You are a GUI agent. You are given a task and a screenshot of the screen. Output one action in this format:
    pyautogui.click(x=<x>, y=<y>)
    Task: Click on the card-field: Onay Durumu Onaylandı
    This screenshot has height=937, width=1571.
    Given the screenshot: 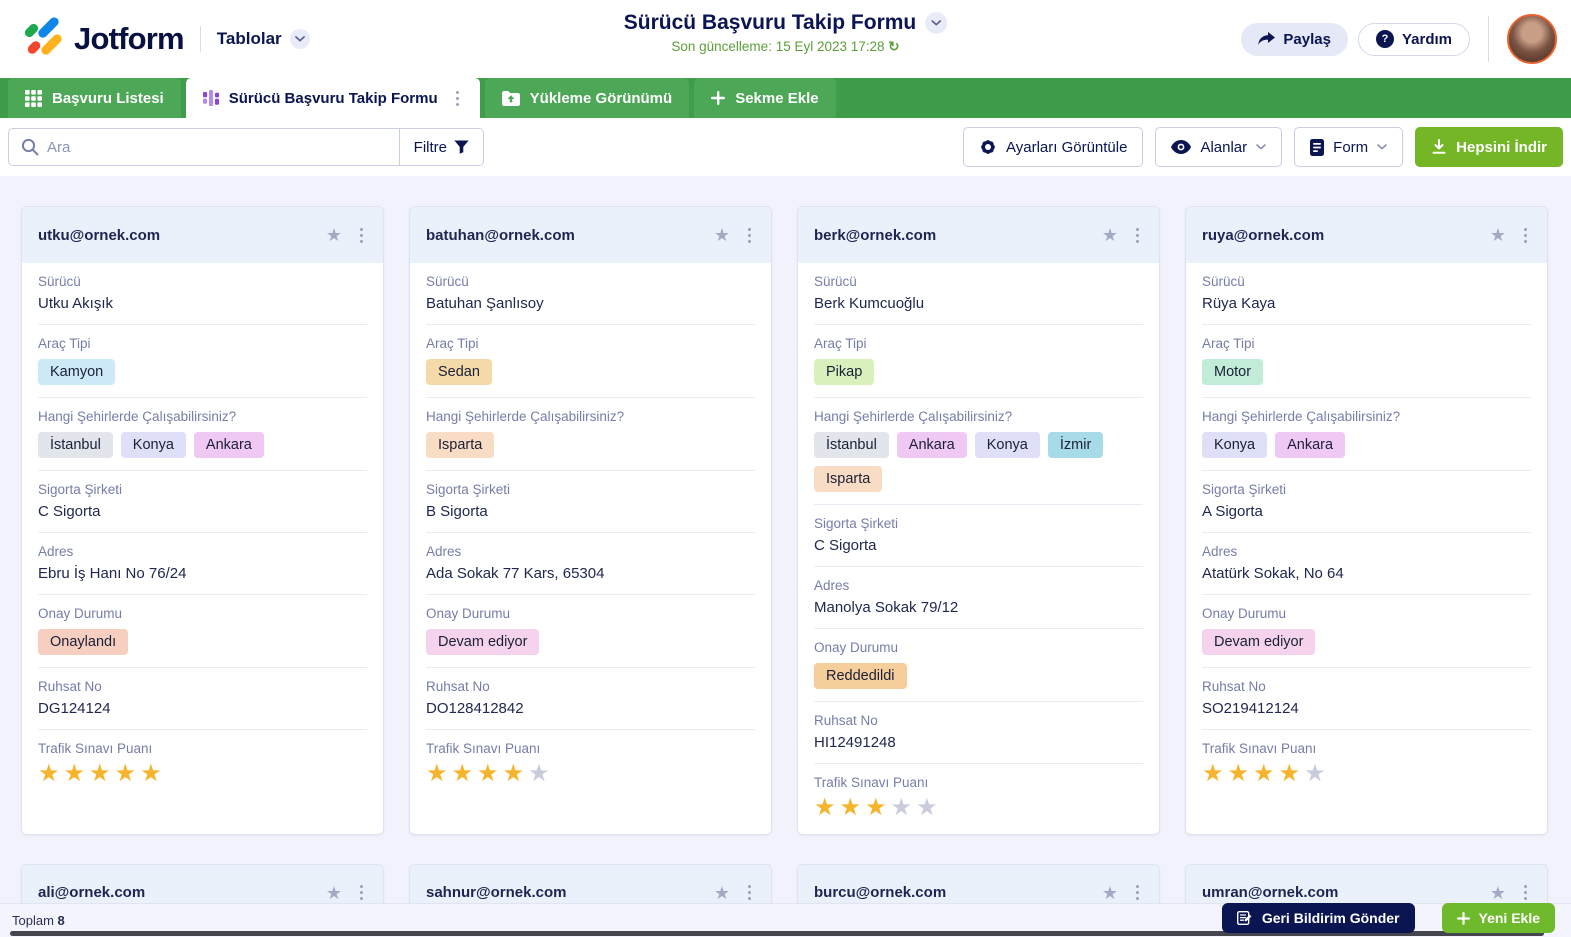 What is the action you would take?
    pyautogui.click(x=202, y=630)
    